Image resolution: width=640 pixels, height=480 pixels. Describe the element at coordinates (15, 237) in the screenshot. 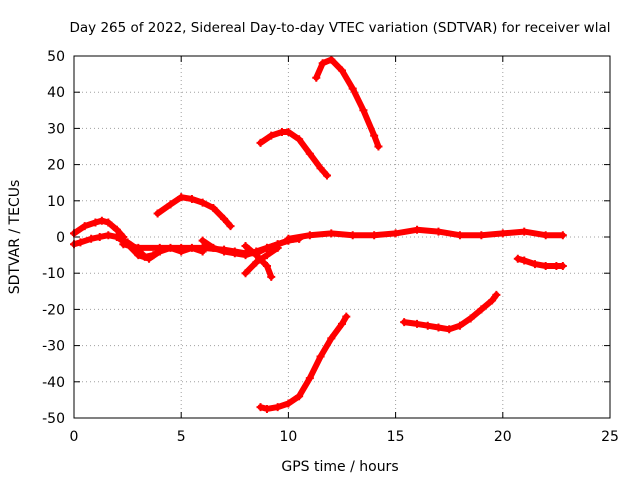

I see `y-axis-label: SDTVAR / TECUs` at that location.